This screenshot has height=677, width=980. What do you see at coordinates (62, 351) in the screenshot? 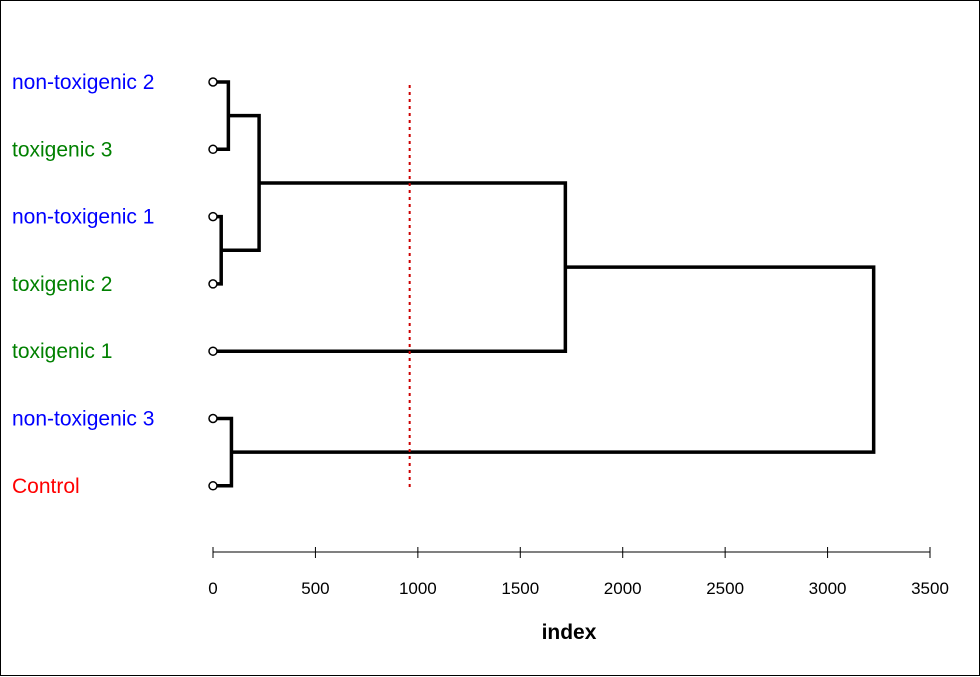
I see `leaf-label: toxigenic 1` at bounding box center [62, 351].